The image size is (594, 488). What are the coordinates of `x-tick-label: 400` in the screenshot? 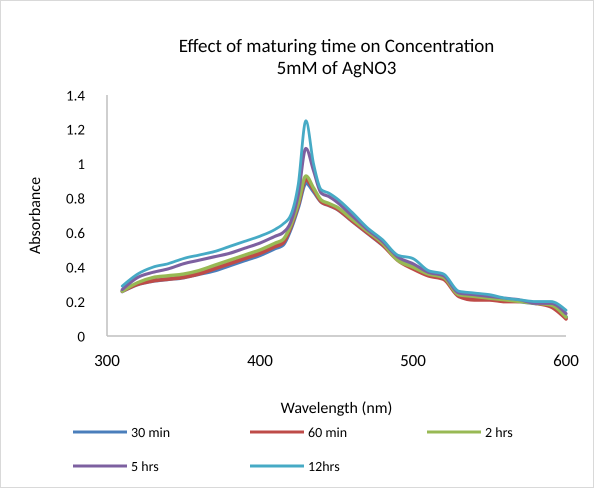 It's located at (260, 360).